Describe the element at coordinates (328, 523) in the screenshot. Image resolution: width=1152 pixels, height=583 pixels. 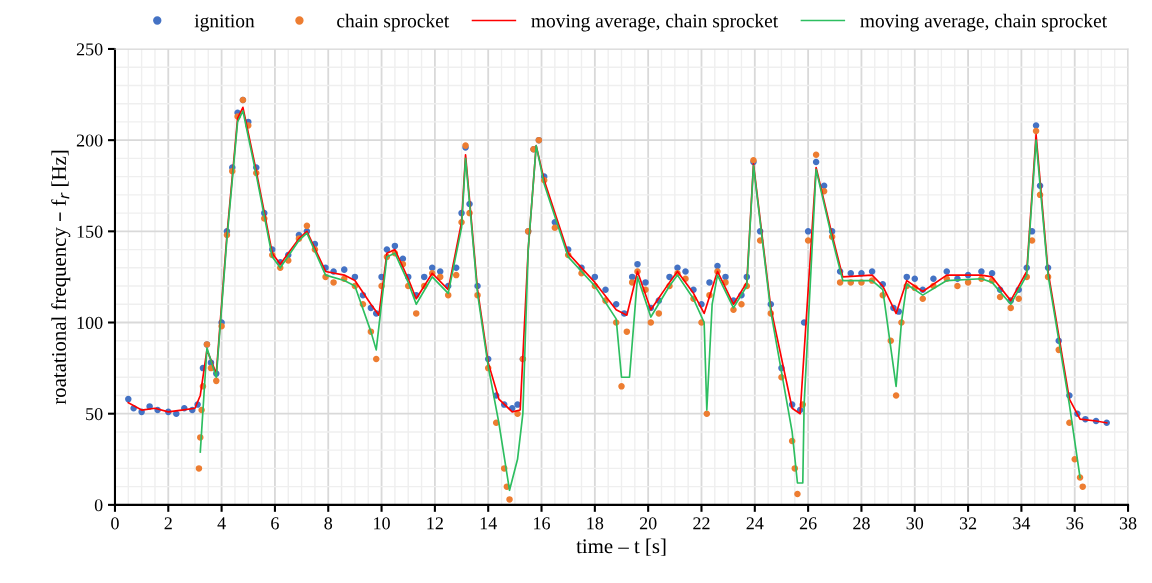
I see `x-tick-label: 8` at that location.